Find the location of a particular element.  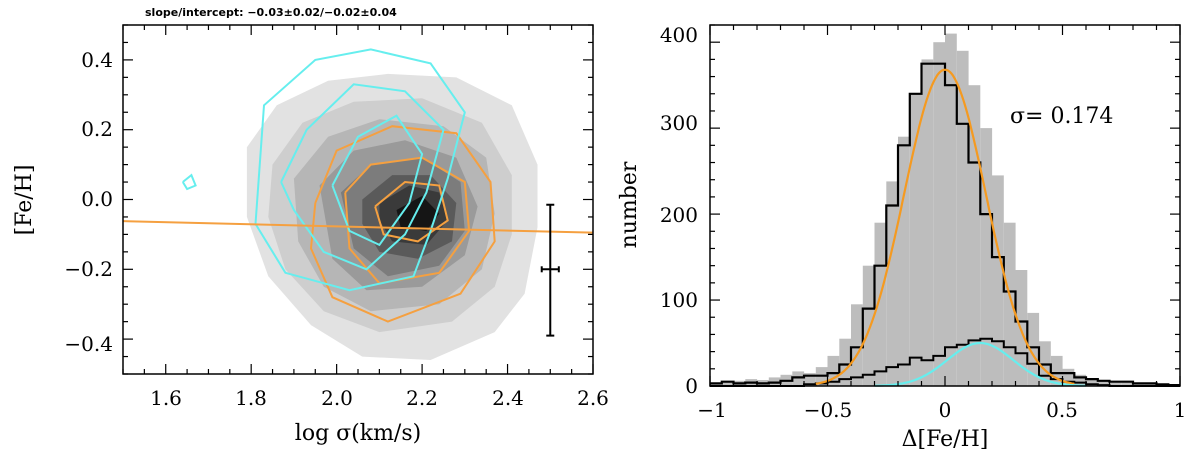

left-y-tick-0: −0.4 is located at coordinates (88, 344).